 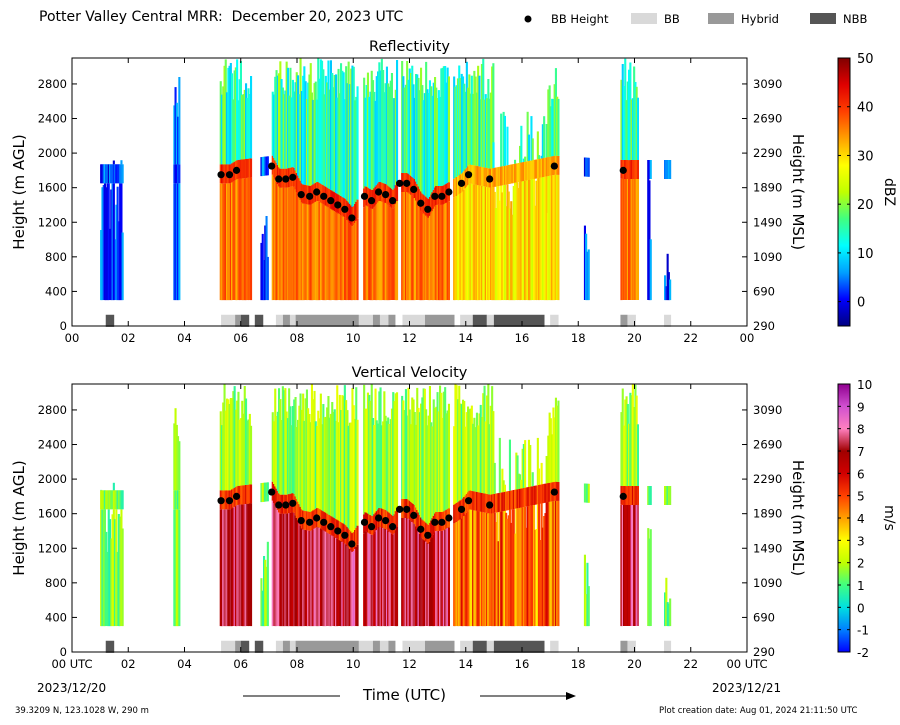 What do you see at coordinates (580, 19) in the screenshot?
I see `legend-label: BB Height` at bounding box center [580, 19].